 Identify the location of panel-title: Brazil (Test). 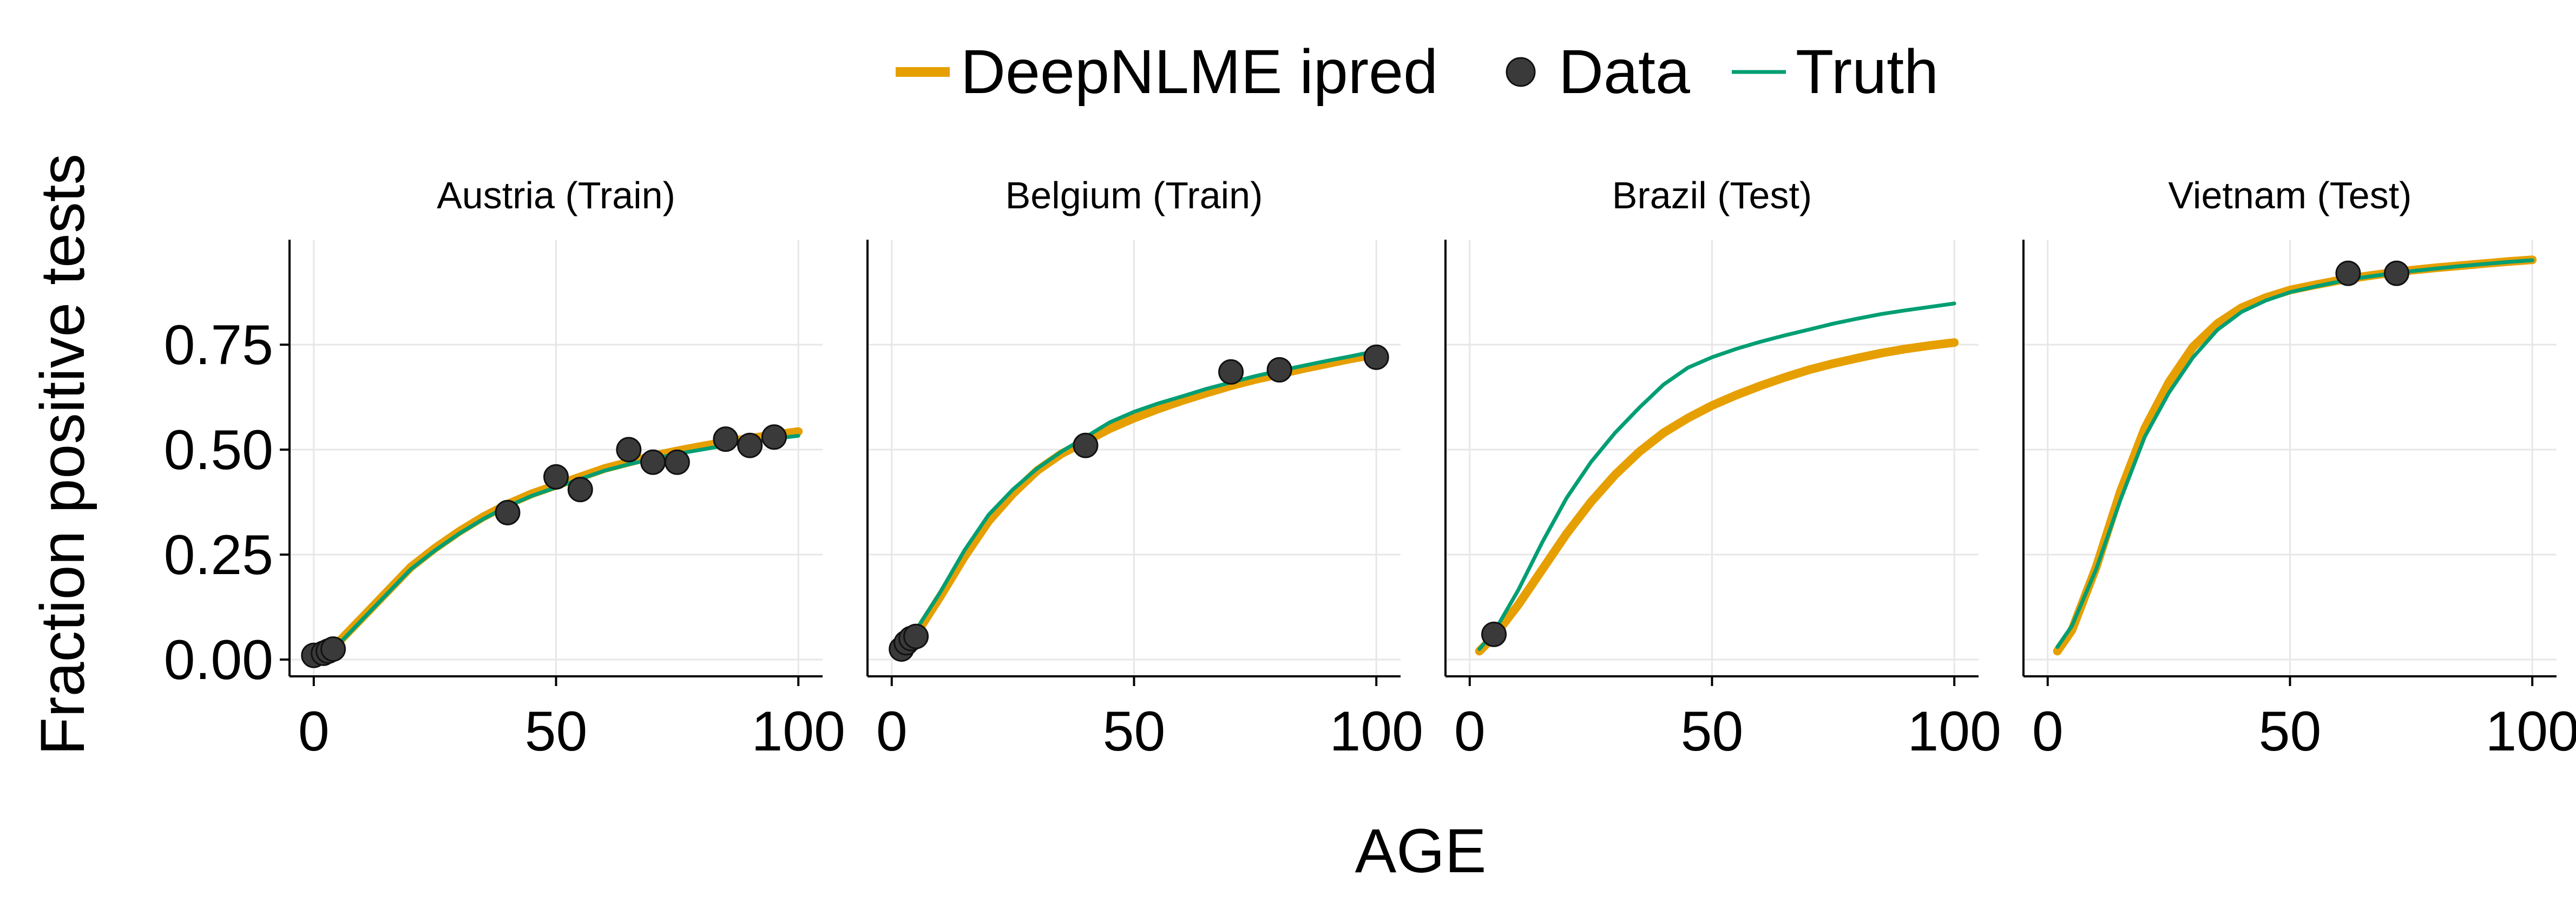
(1712, 195).